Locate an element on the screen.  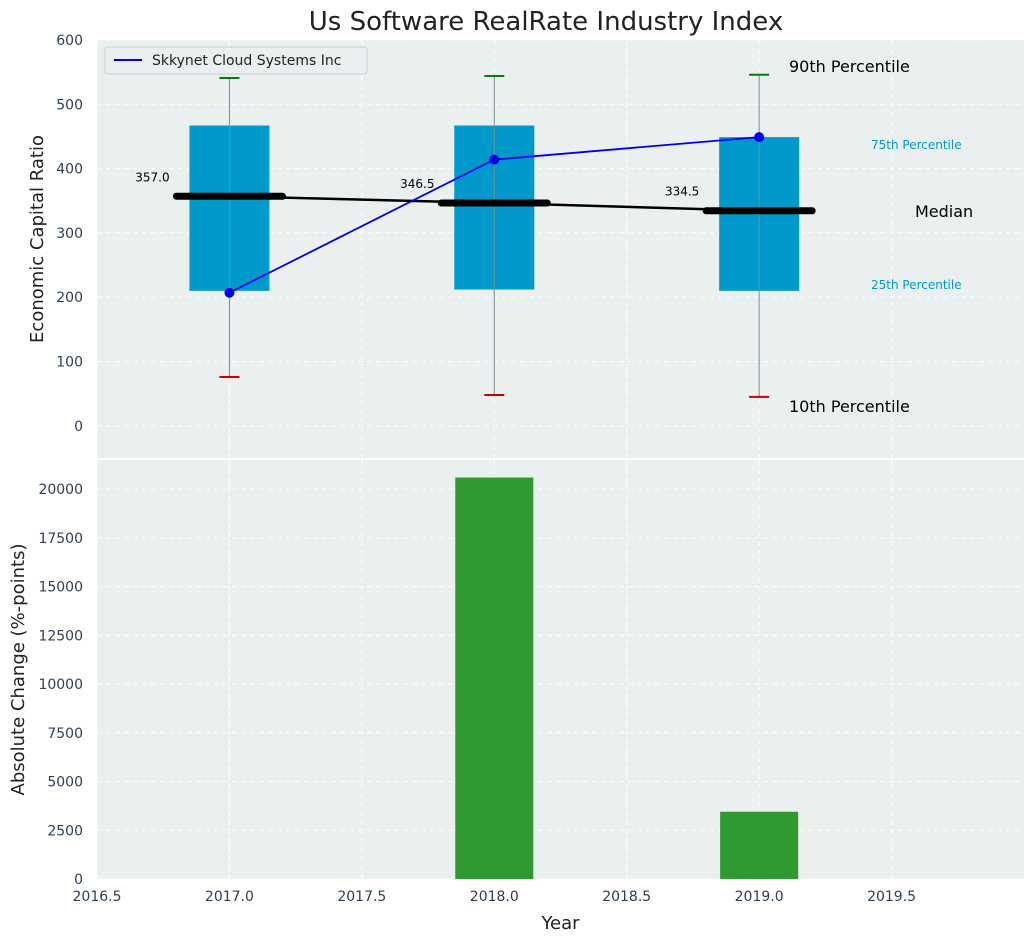
bottom-y-tick-labels: 0 2500 5000 7500 10000 12500 15000 17500 20000 is located at coordinates (60, 685).